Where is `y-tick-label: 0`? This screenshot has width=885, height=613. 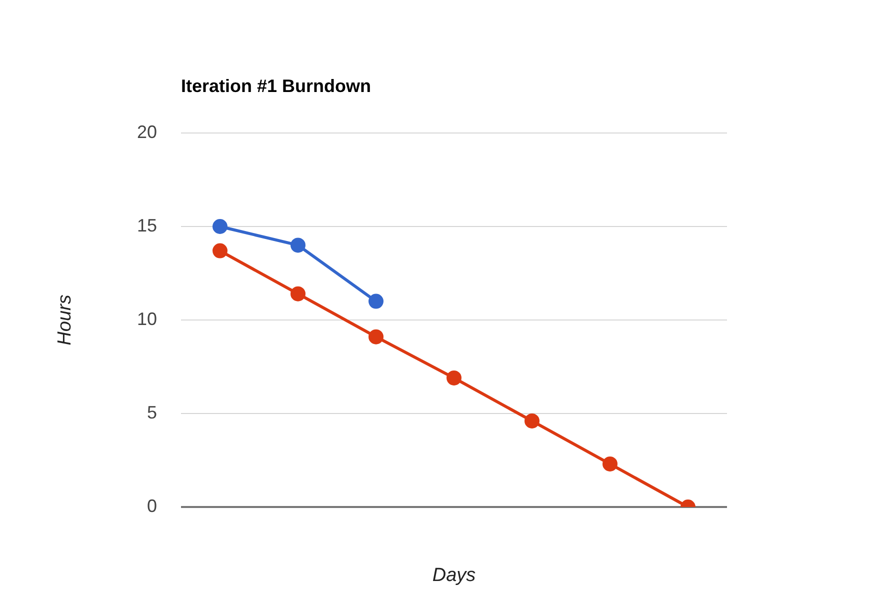
y-tick-label: 0 is located at coordinates (151, 506).